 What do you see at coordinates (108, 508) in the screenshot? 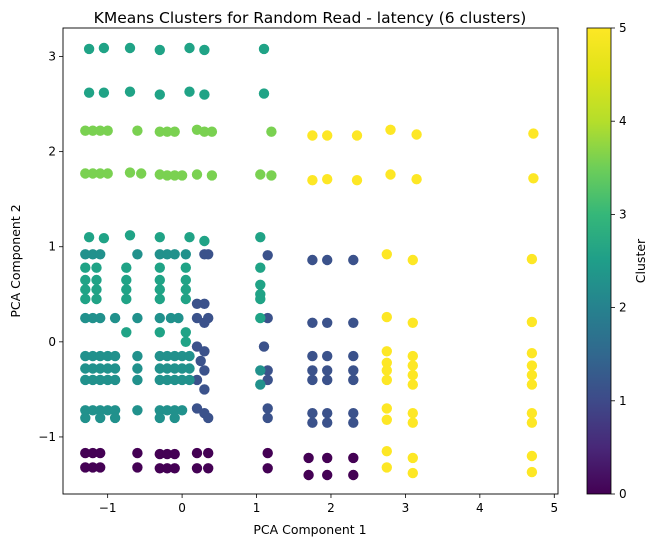
I see `x-tick-label: −1` at bounding box center [108, 508].